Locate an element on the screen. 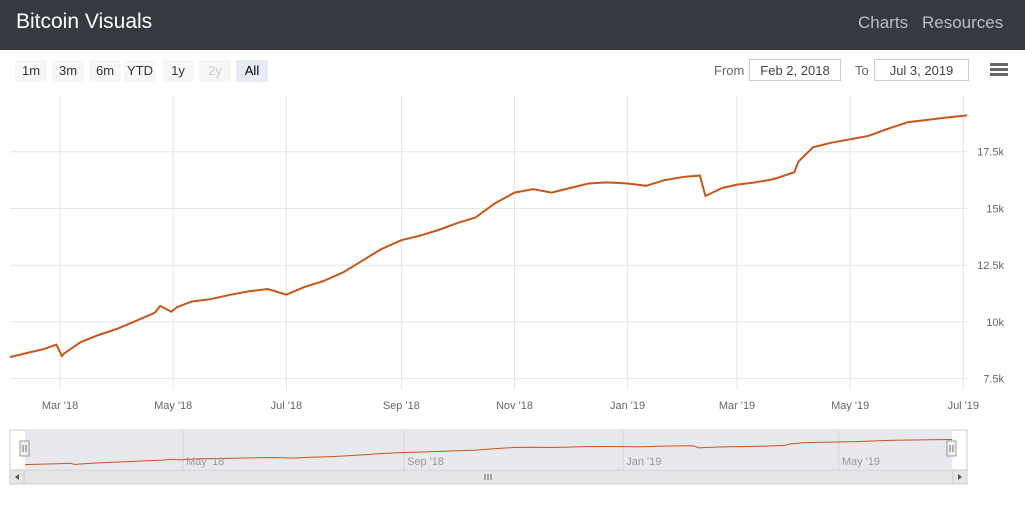 This screenshot has width=1025, height=506. navigator-selected-range is located at coordinates (488, 450).